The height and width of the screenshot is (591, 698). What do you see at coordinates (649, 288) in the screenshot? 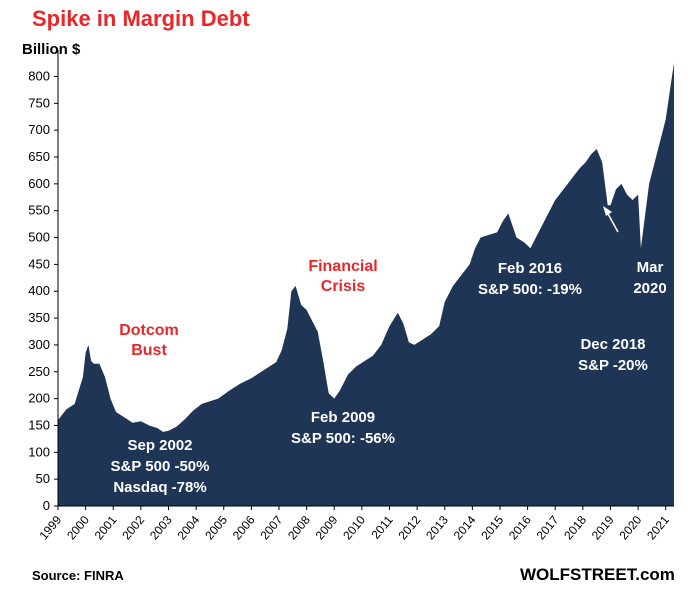
I see `annotation-mar2020: 2020` at bounding box center [649, 288].